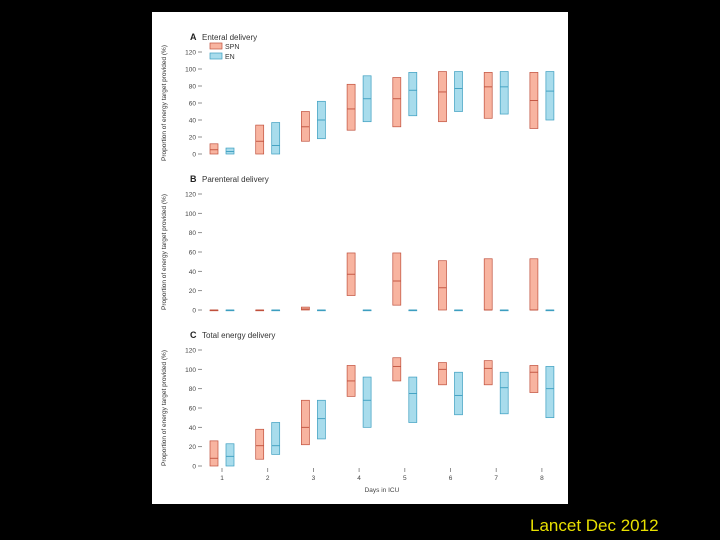  What do you see at coordinates (193, 233) in the screenshot?
I see `panel-b-y-tick-80: 80` at bounding box center [193, 233].